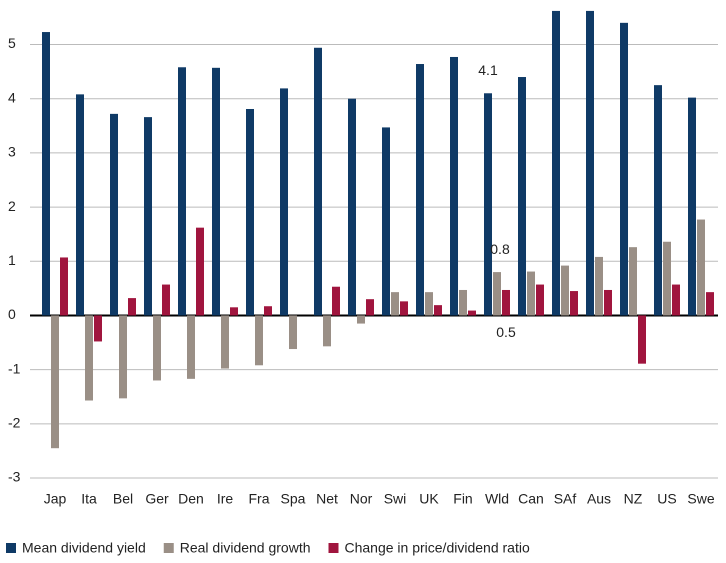  Describe the element at coordinates (497, 499) in the screenshot. I see `x-tick-label: Wld` at that location.